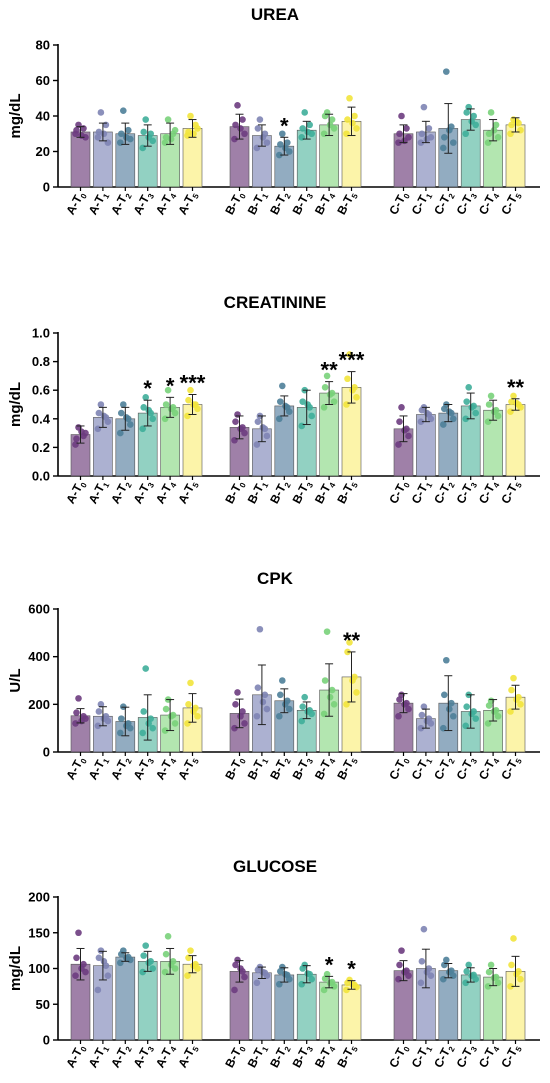 This screenshot has width=550, height=1083. I want to click on x-tick-label-subscript: 1, so click(265, 485).